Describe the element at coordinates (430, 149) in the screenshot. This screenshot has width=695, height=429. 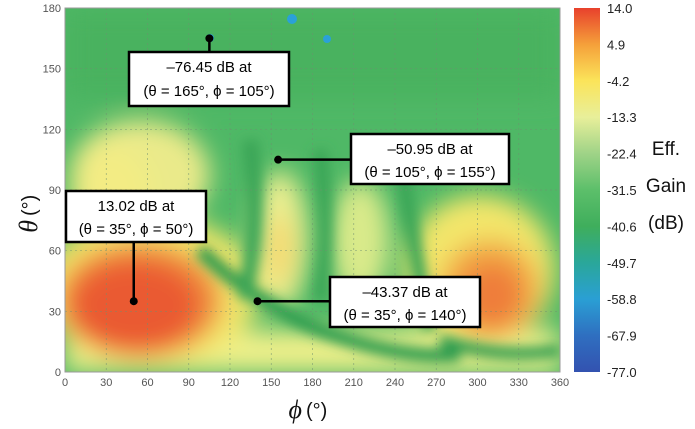
I see `annotation-line-1: –50.95 dB at` at that location.